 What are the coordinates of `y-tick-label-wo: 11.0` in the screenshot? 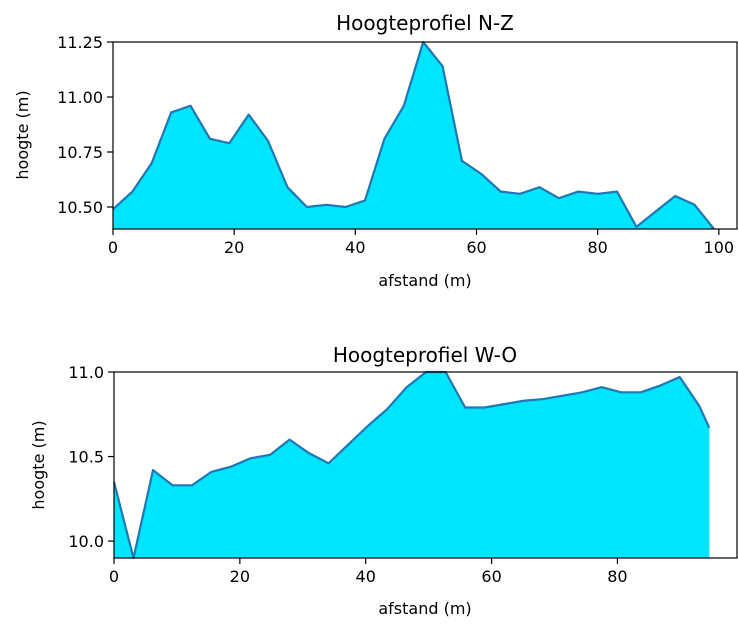 It's located at (86, 372).